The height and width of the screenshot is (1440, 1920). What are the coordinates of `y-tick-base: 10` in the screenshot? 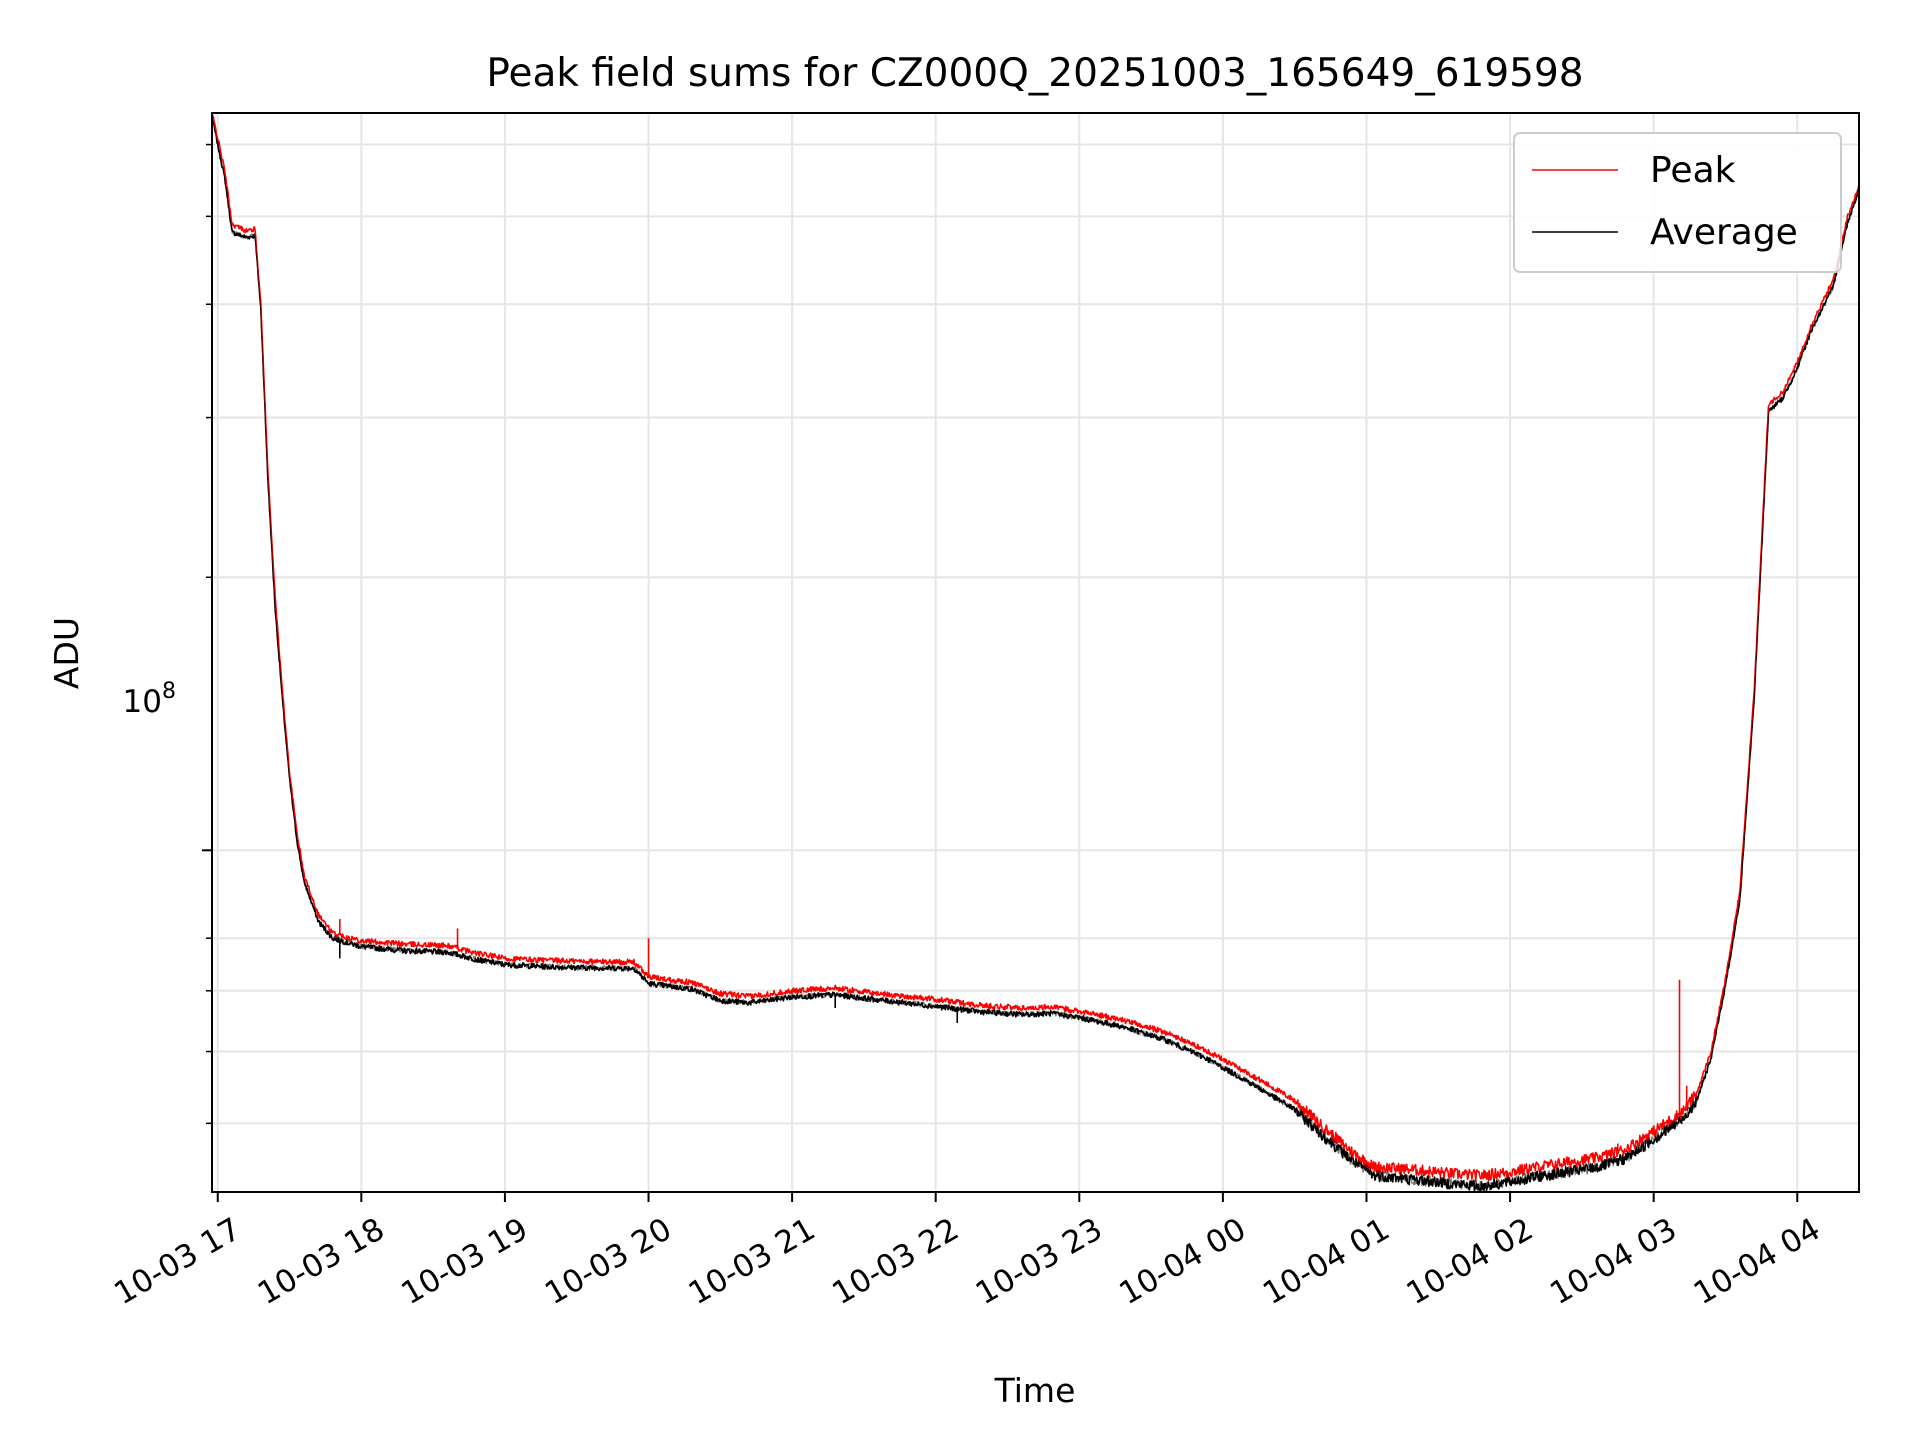 It's located at (142, 702).